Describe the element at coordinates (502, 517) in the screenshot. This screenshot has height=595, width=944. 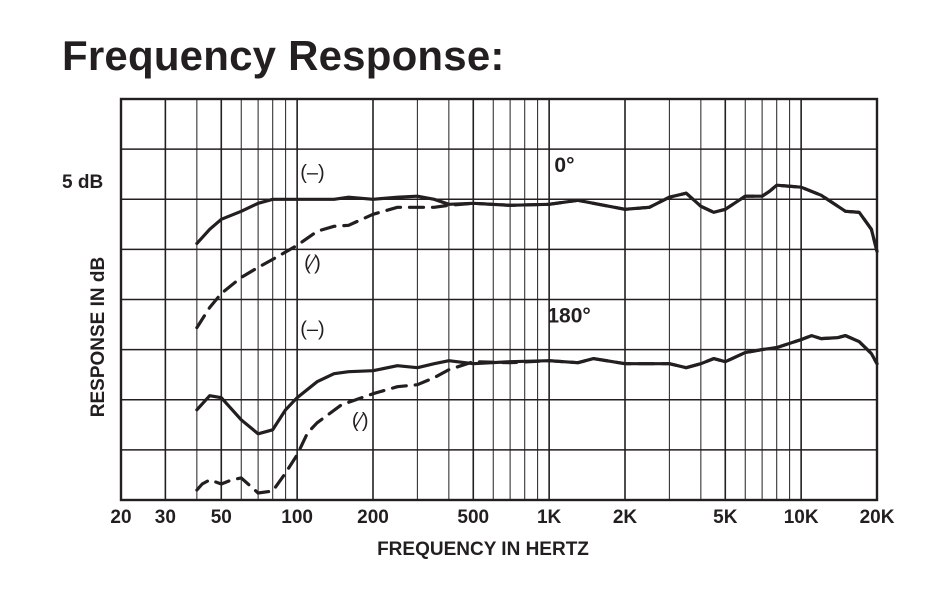
I see `x-tick-labels: 20 30 50 100 200 500 1K 2K 5K 10K 20K` at that location.